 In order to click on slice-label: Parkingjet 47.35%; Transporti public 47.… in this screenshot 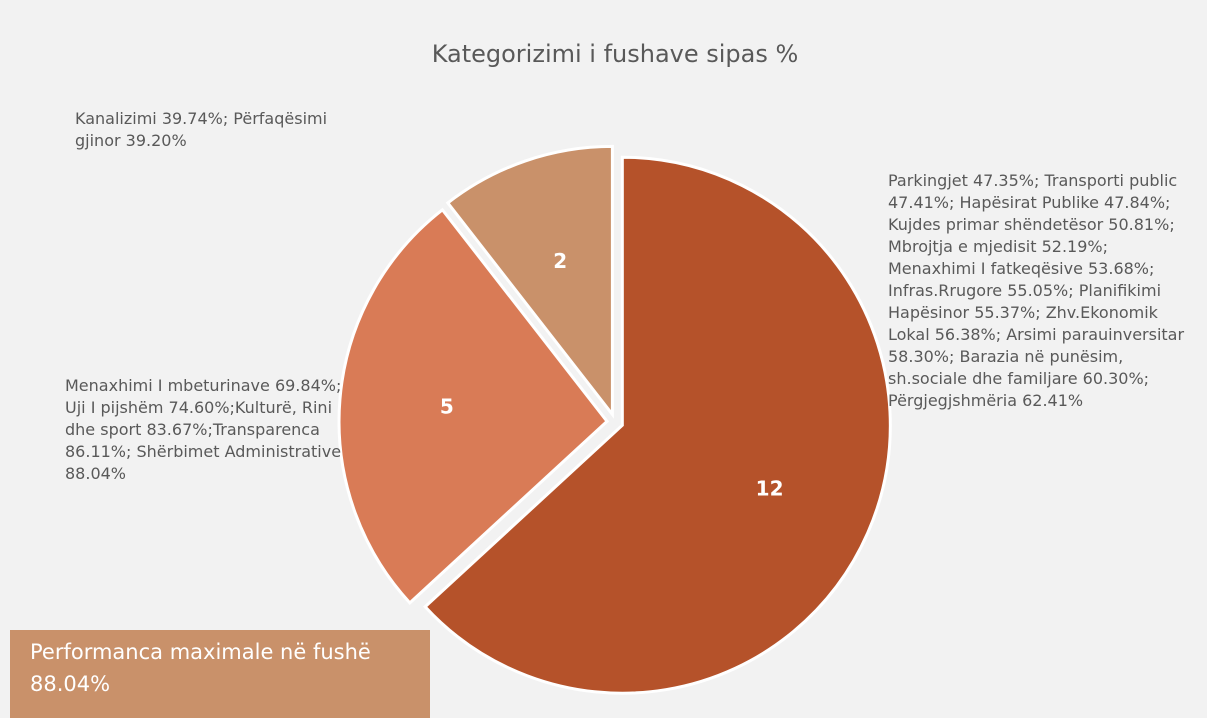, I will do `click(1036, 290)`.